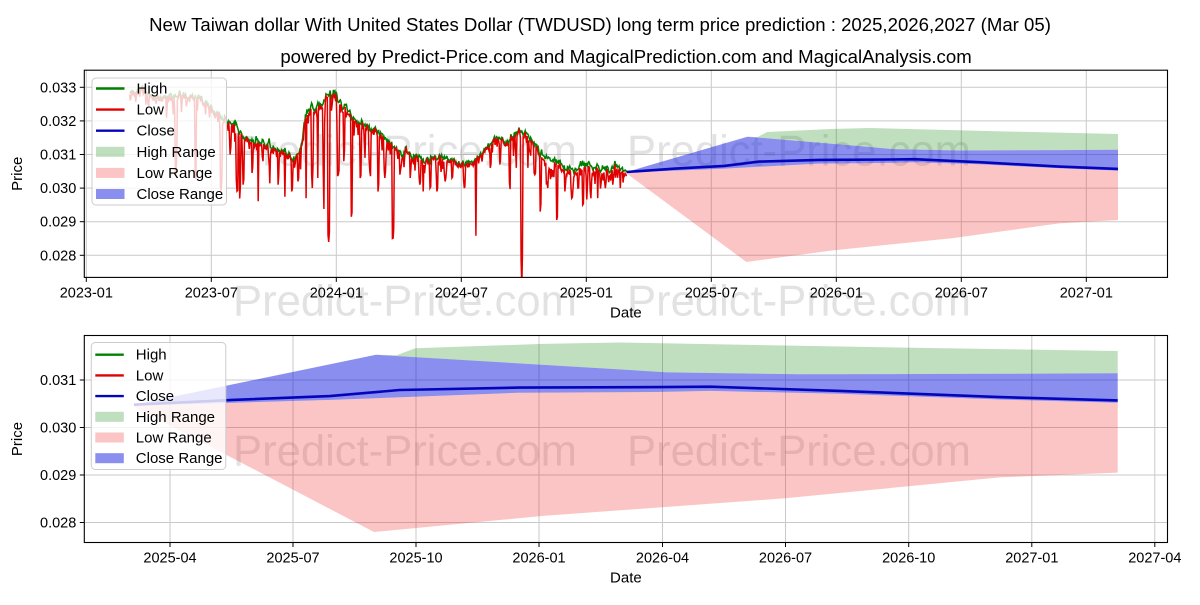  Describe the element at coordinates (58, 88) in the screenshot. I see `svg-text: 0.033` at that location.